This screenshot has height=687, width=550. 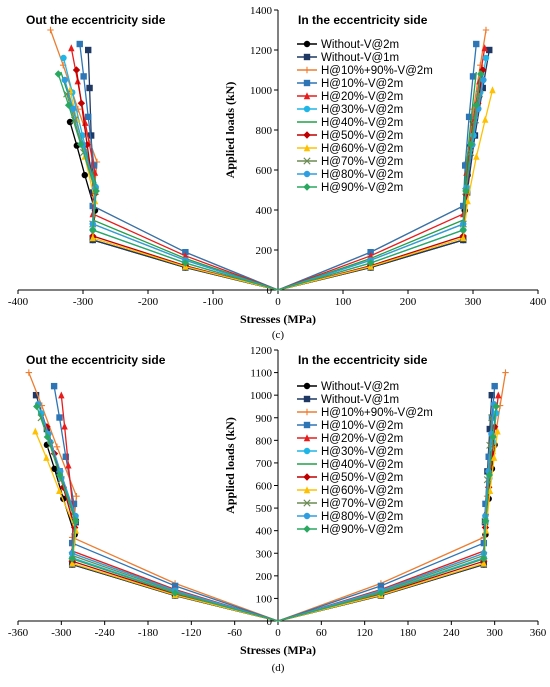 What do you see at coordinates (350, 97) in the screenshot?
I see `legend-entry: H@20%-V@2m` at bounding box center [350, 97].